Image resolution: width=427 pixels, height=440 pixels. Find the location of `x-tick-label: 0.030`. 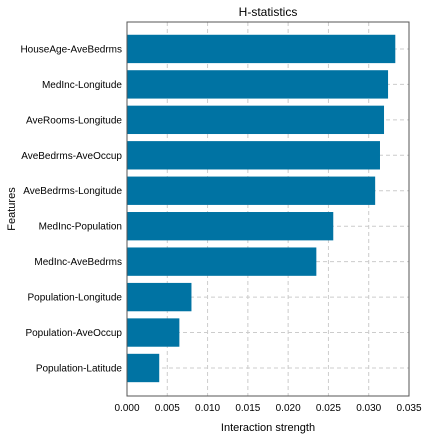

x-tick-label: 0.030 is located at coordinates (368, 408).